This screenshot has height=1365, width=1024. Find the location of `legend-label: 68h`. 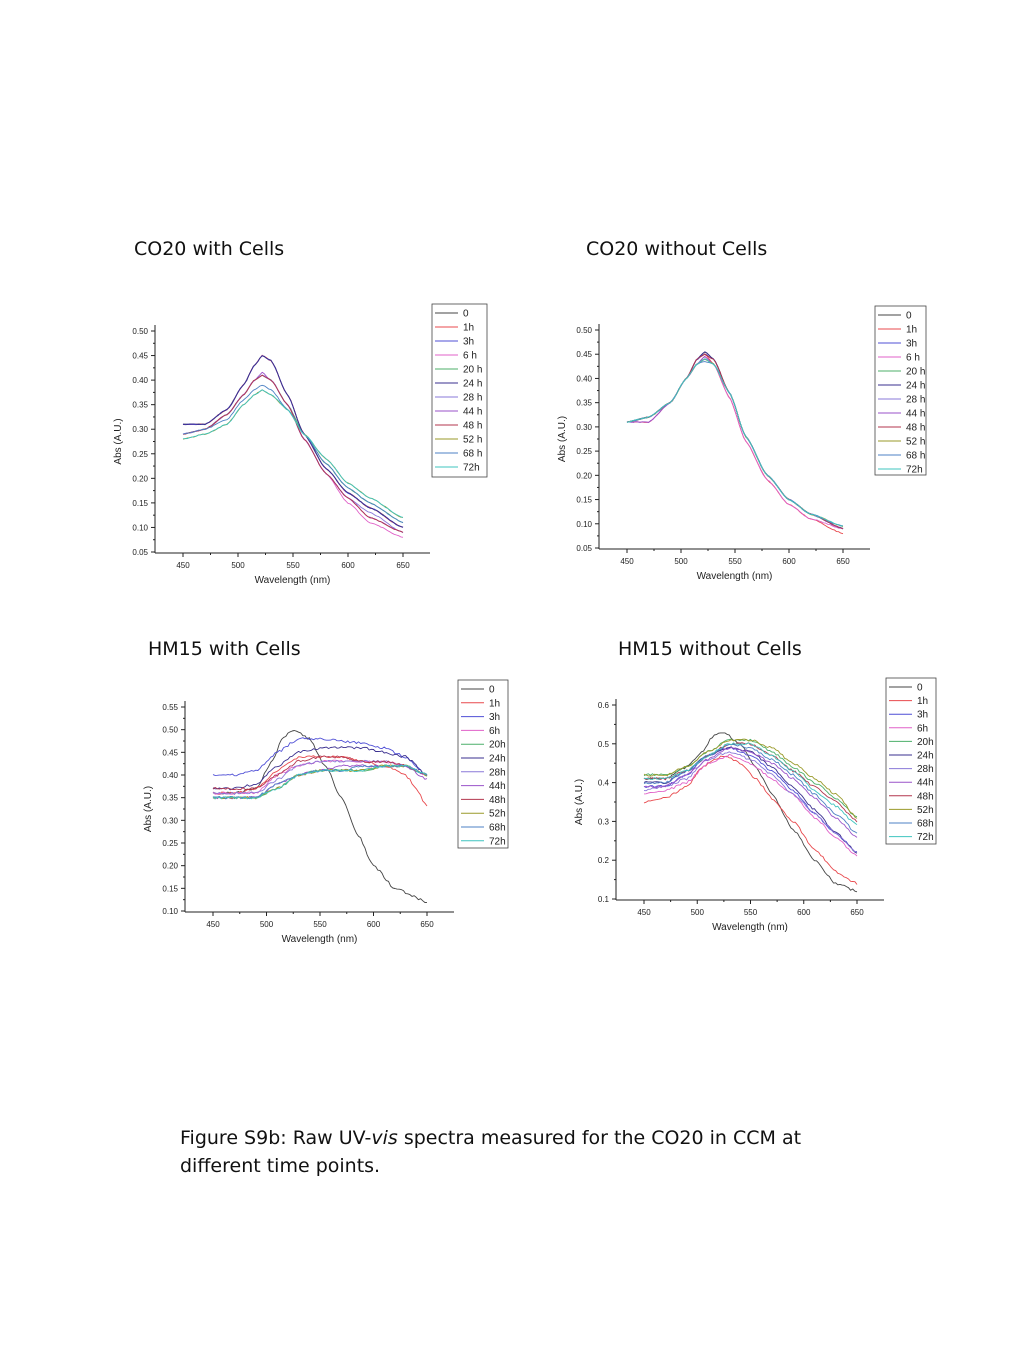

legend-label: 68h is located at coordinates (497, 828).